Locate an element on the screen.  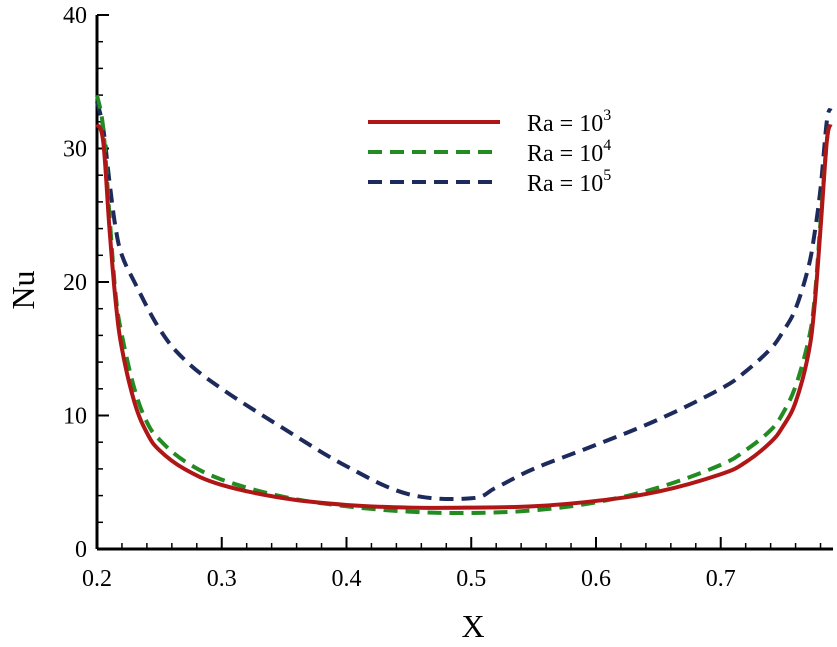
x-axis-title: X is located at coordinates (472, 626).